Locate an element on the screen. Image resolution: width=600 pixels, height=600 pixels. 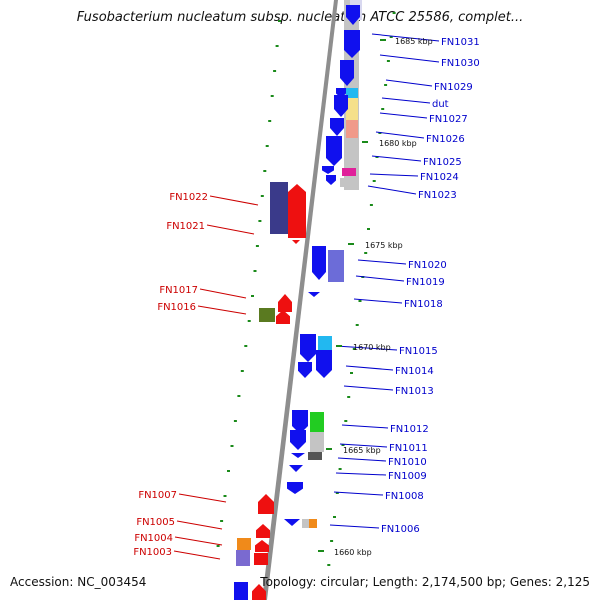
gene-fn1008 is located at coordinates (295, 488).